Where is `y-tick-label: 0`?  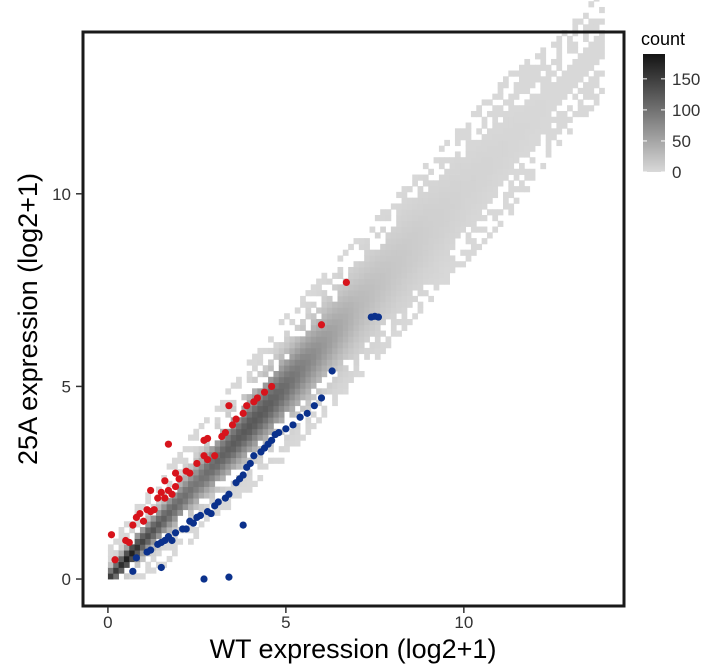
y-tick-label: 0 is located at coordinates (66, 579).